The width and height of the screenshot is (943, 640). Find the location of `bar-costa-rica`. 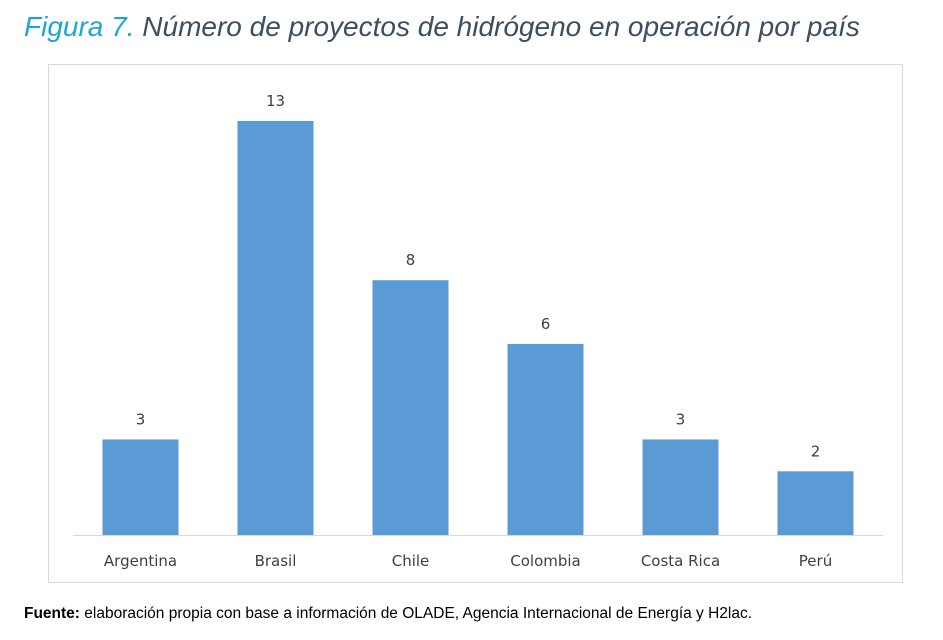

bar-costa-rica is located at coordinates (680, 487).